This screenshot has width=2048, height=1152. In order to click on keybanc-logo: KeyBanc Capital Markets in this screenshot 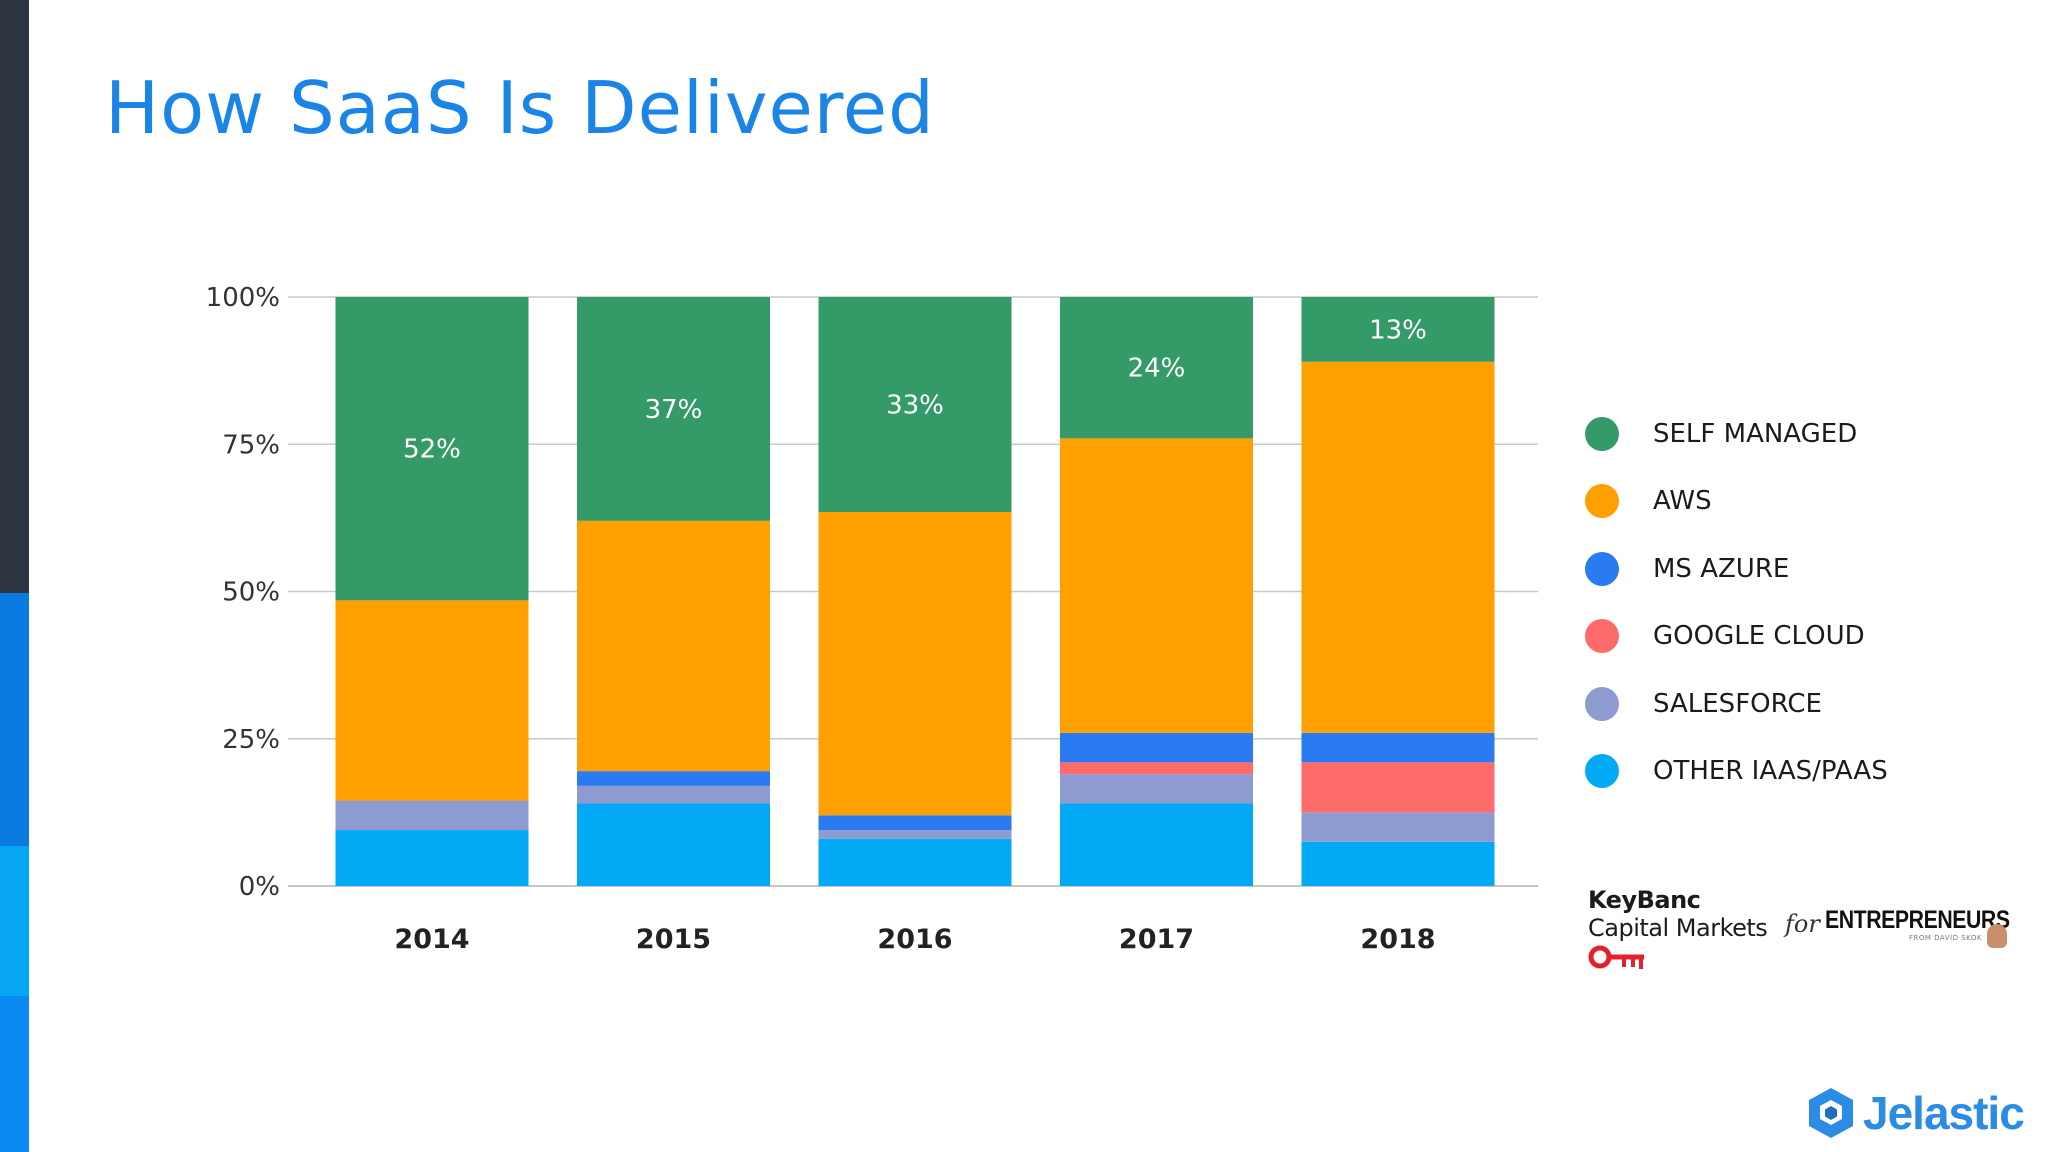, I will do `click(1678, 929)`.